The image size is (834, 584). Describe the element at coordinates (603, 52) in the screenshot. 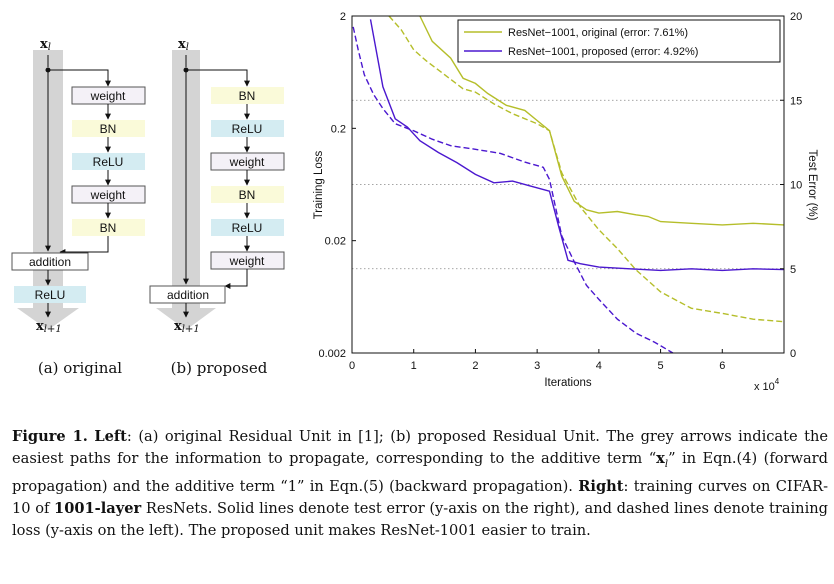

I see `legend-label-proposed: ResNet−1001, proposed (error: 4.92%)` at that location.